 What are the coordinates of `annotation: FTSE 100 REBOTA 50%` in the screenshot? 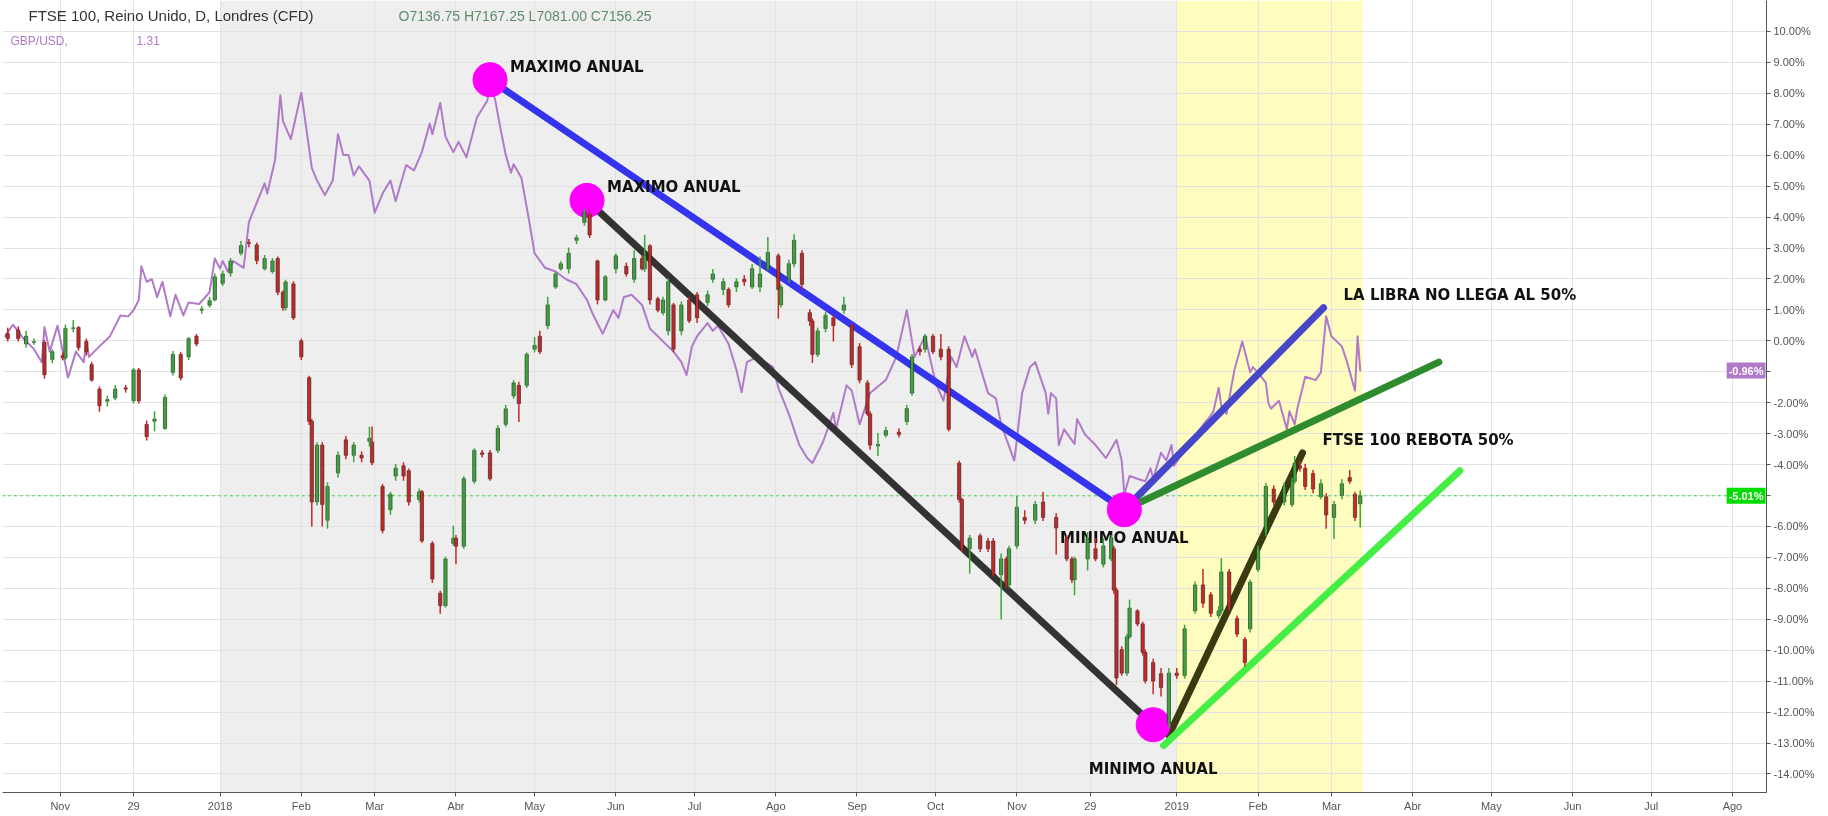 It's located at (1418, 439).